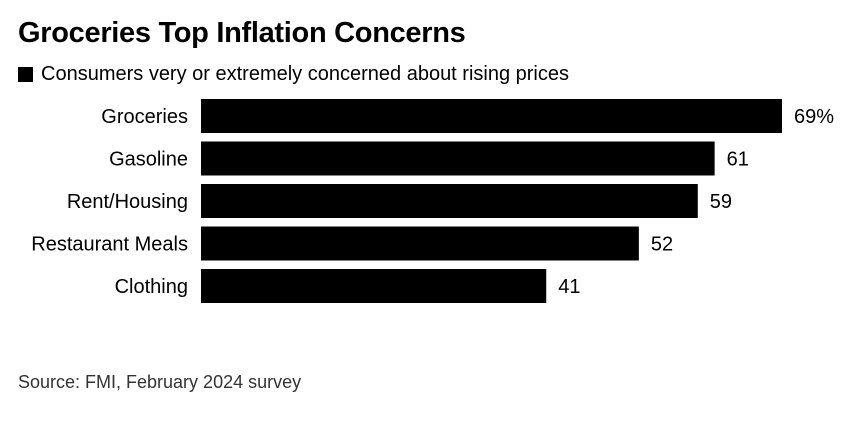 This screenshot has width=855, height=423. What do you see at coordinates (569, 287) in the screenshot?
I see `value-label-clothing: 41` at bounding box center [569, 287].